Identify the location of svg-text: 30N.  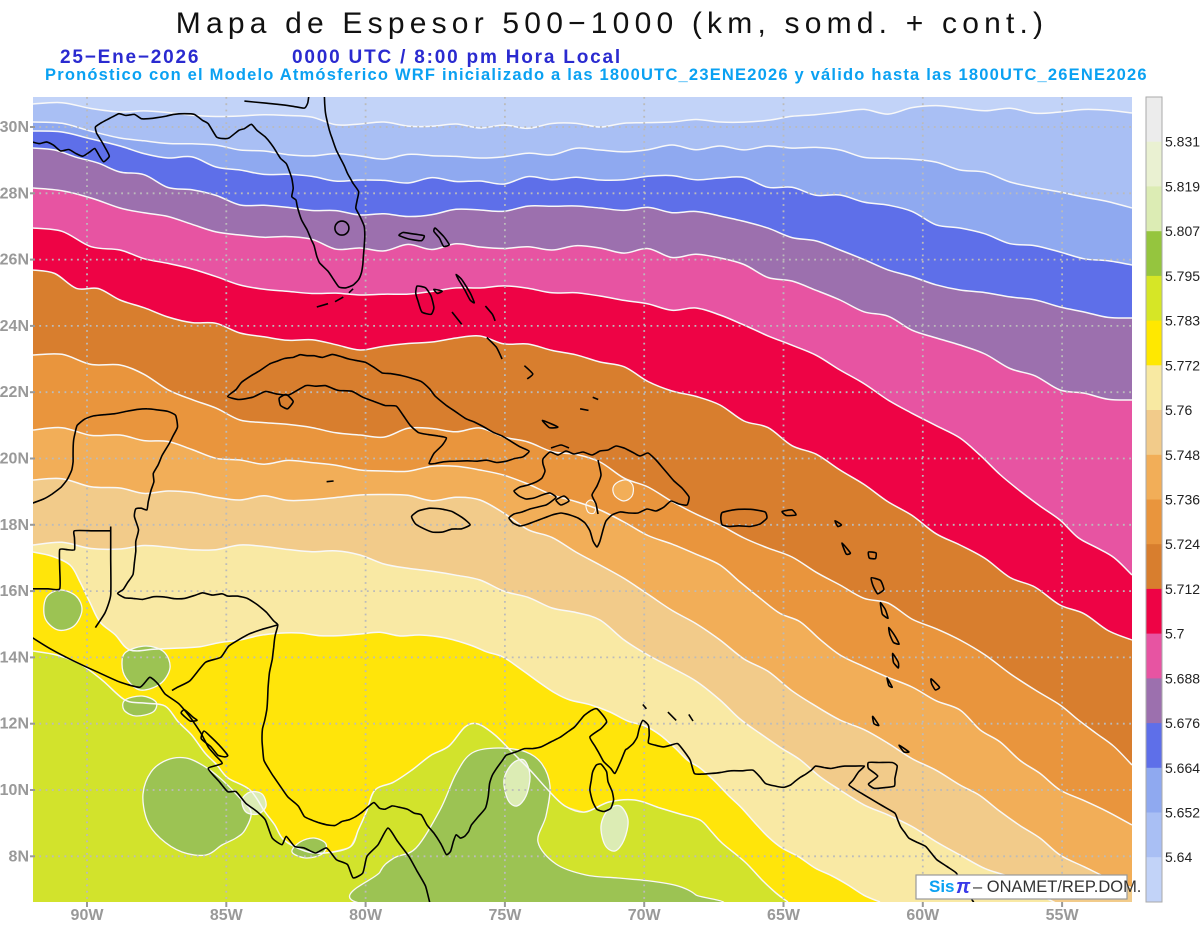
(14, 127).